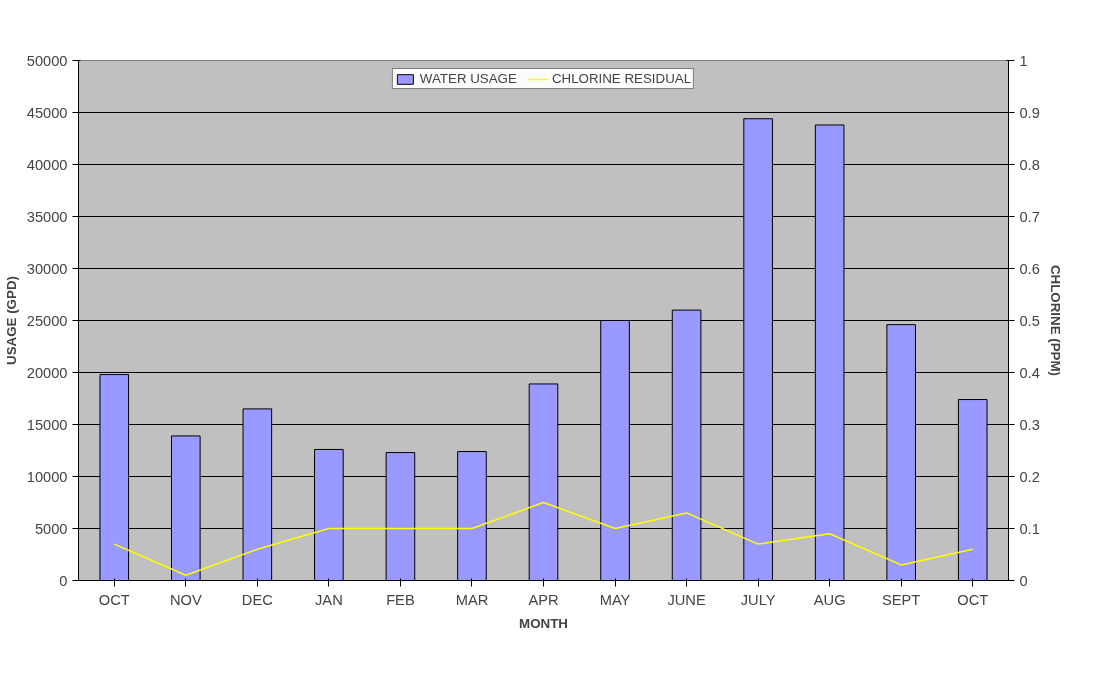 The image size is (1103, 686). Describe the element at coordinates (1029, 372) in the screenshot. I see `y2-tick-label: 0.4` at that location.